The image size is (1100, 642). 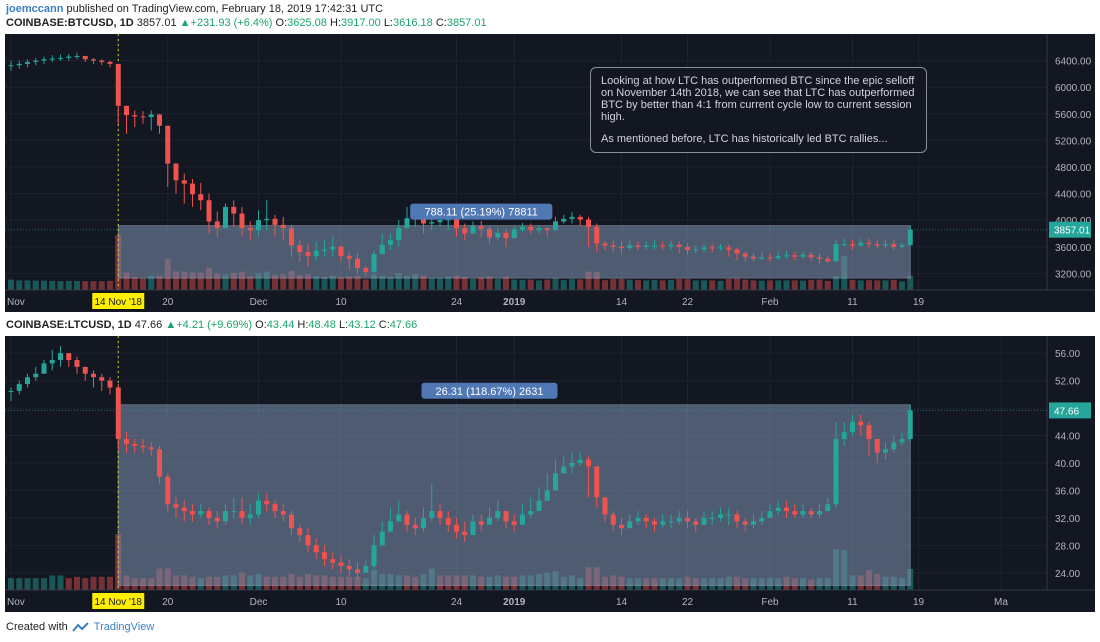 What do you see at coordinates (1073, 88) in the screenshot?
I see `btc-ytick-label: 6000.00` at bounding box center [1073, 88].